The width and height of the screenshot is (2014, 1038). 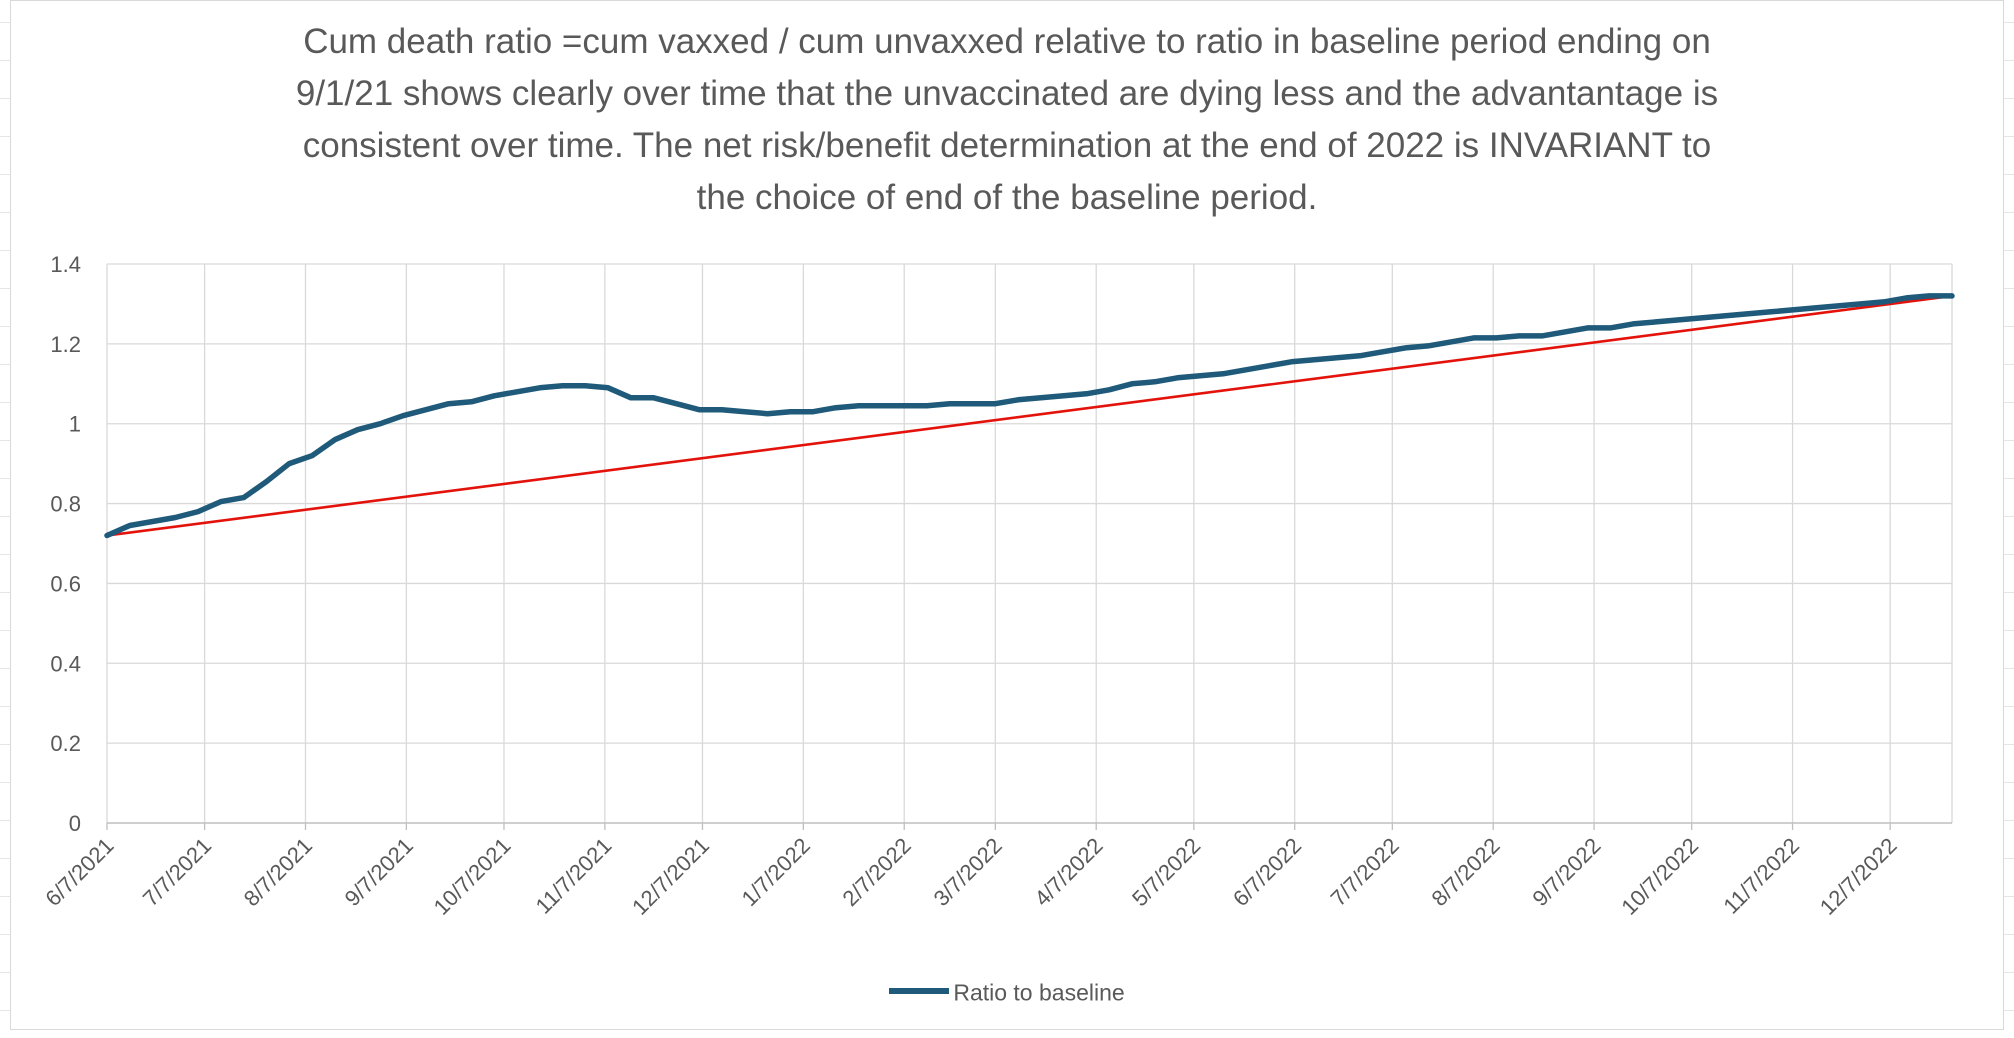 I want to click on x-tick-label: 7/7/2022, so click(x=1365, y=872).